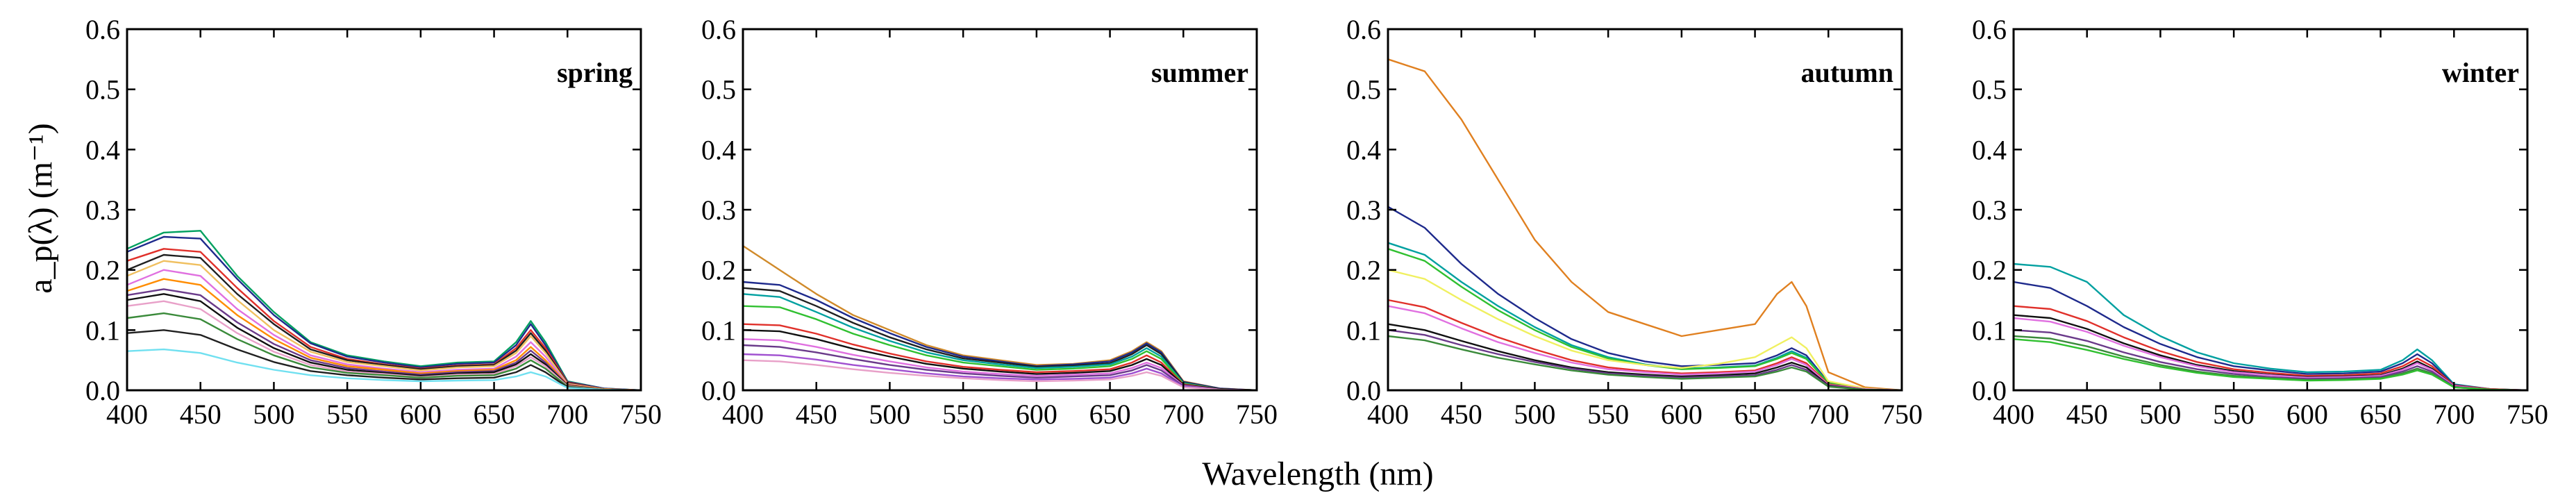  I want to click on series-line-s13, so click(384, 370).